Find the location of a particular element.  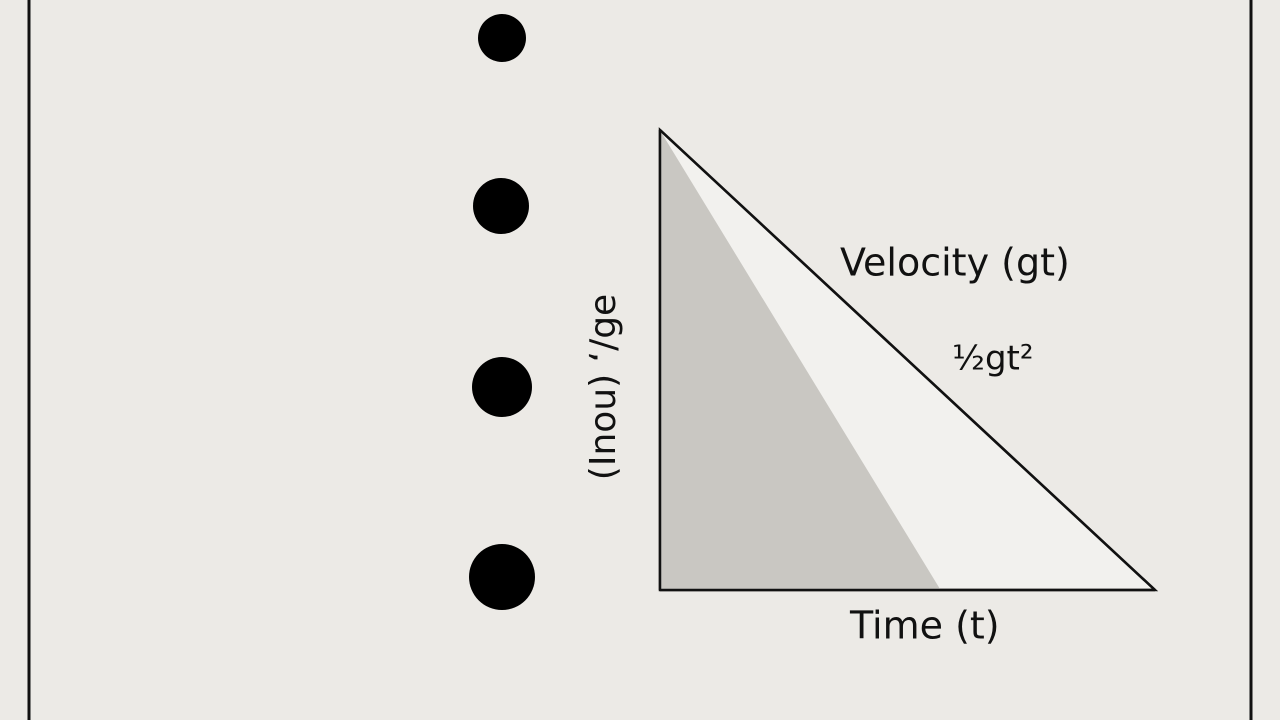

shaded-area is located at coordinates (800, 360).